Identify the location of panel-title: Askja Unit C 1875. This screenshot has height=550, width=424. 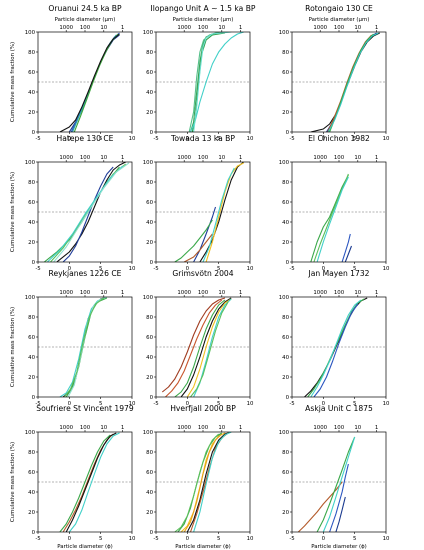
(339, 408).